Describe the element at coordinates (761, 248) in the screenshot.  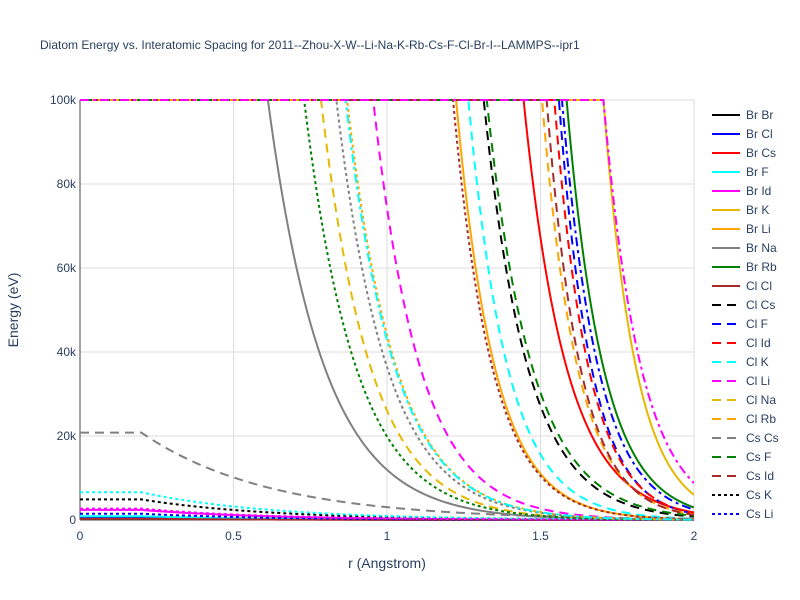
I see `legend-label: Br Na` at that location.